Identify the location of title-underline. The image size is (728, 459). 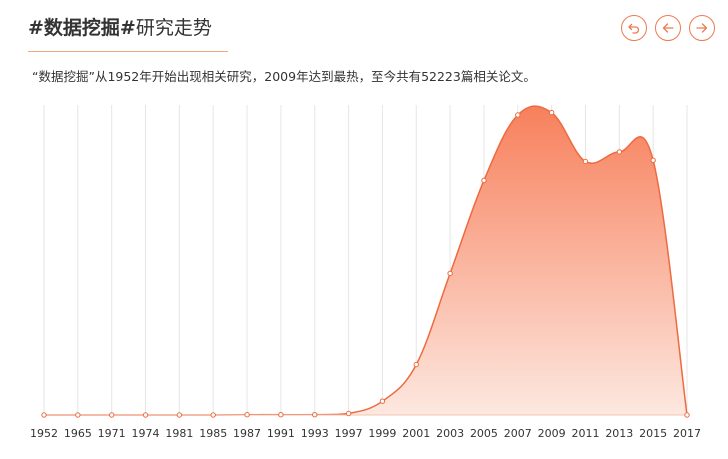
(128, 51).